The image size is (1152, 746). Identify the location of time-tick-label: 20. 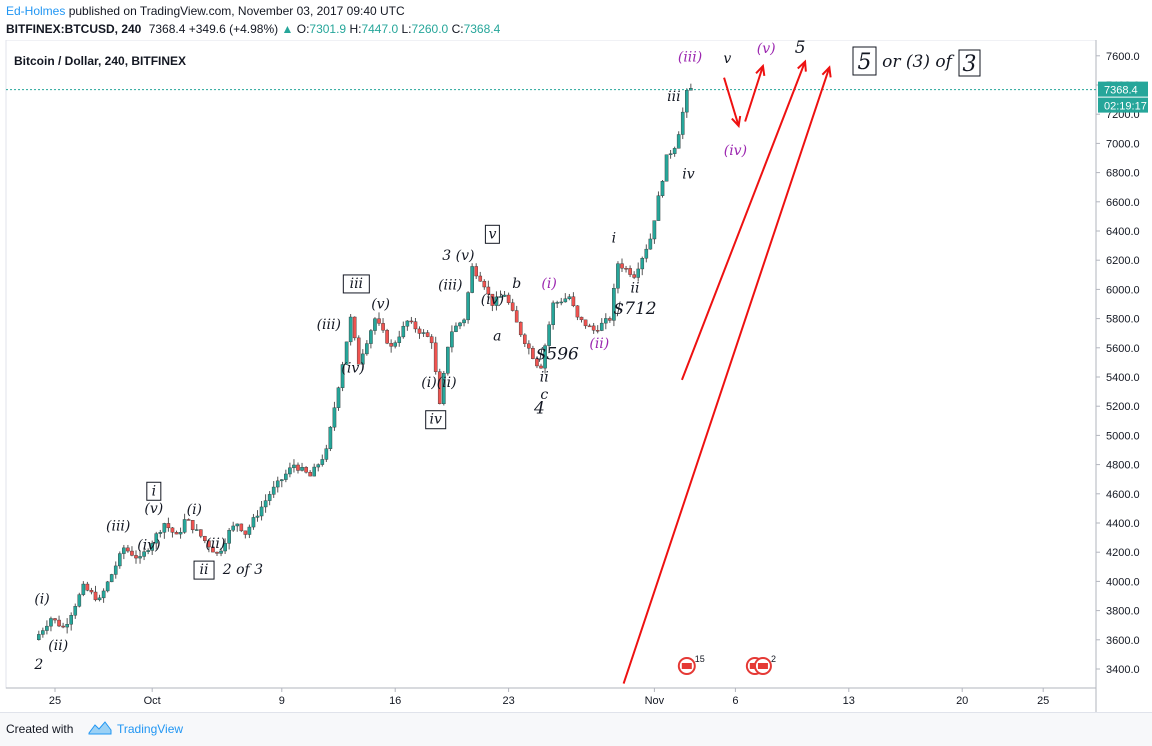
(962, 701).